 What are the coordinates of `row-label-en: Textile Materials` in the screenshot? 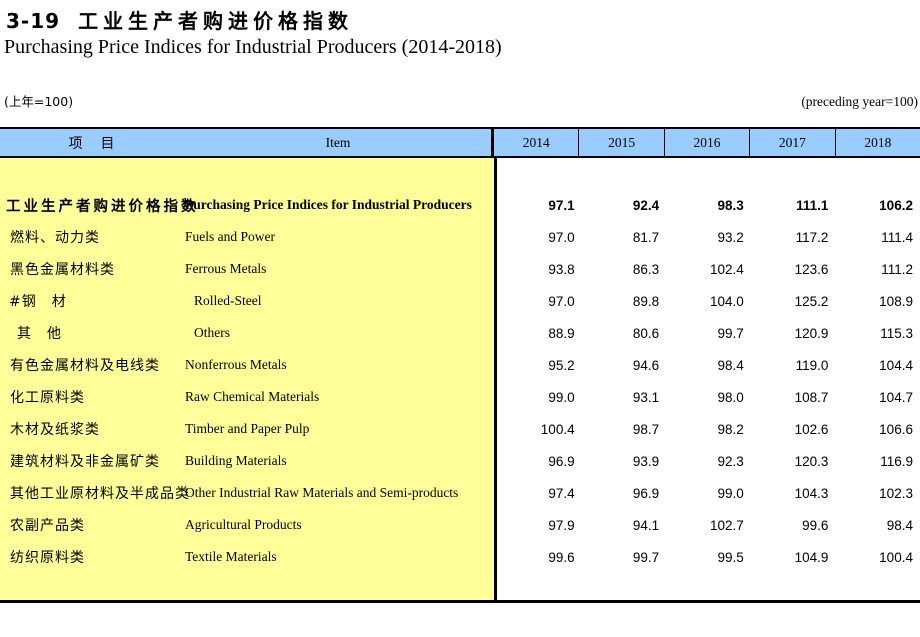 It's located at (231, 556).